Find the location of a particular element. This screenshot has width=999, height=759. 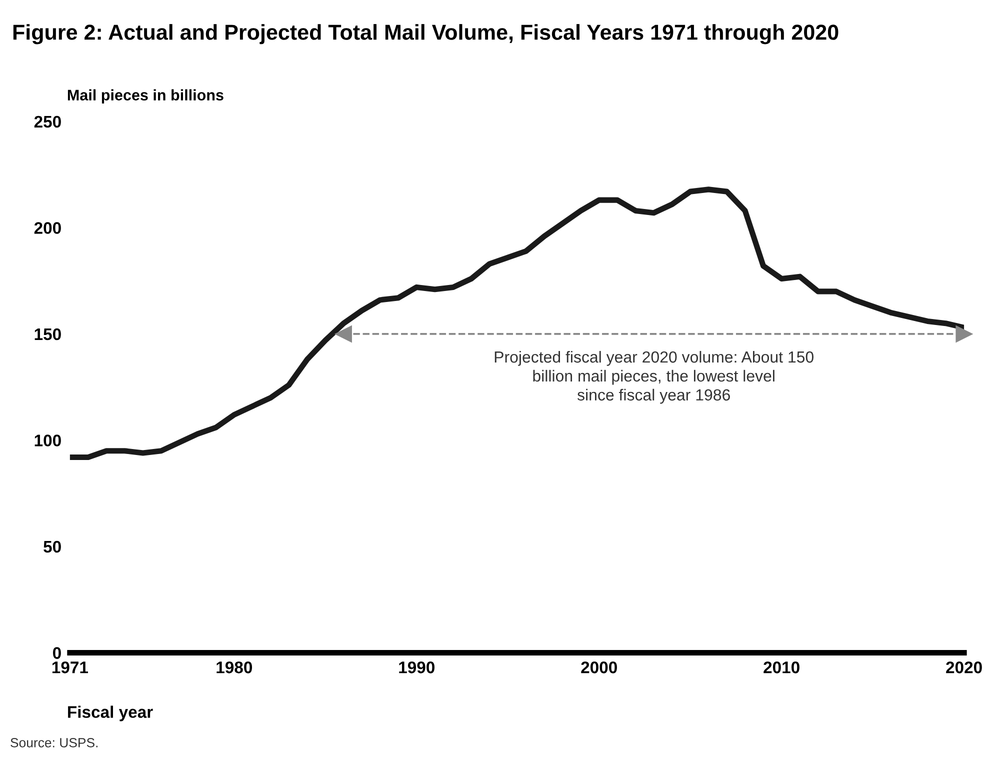

y-axis-title: Mail pieces in billions is located at coordinates (146, 96).